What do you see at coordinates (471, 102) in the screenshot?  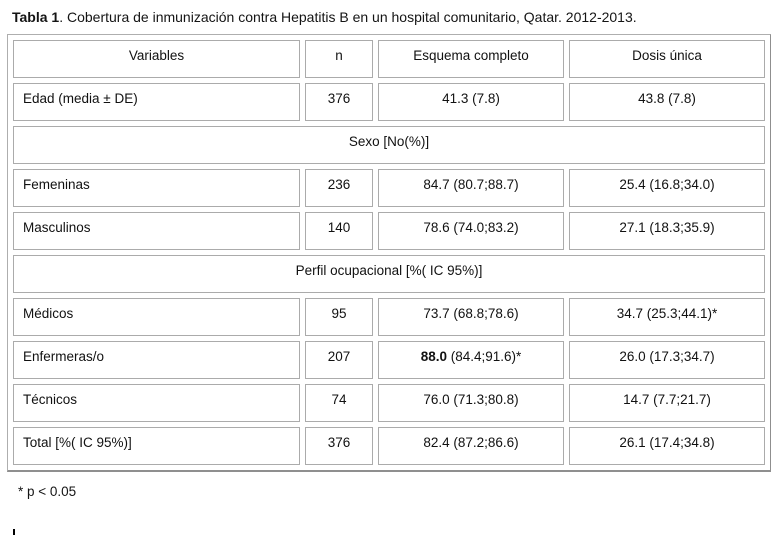 I see `value-cell: 41.3 (7.8)` at bounding box center [471, 102].